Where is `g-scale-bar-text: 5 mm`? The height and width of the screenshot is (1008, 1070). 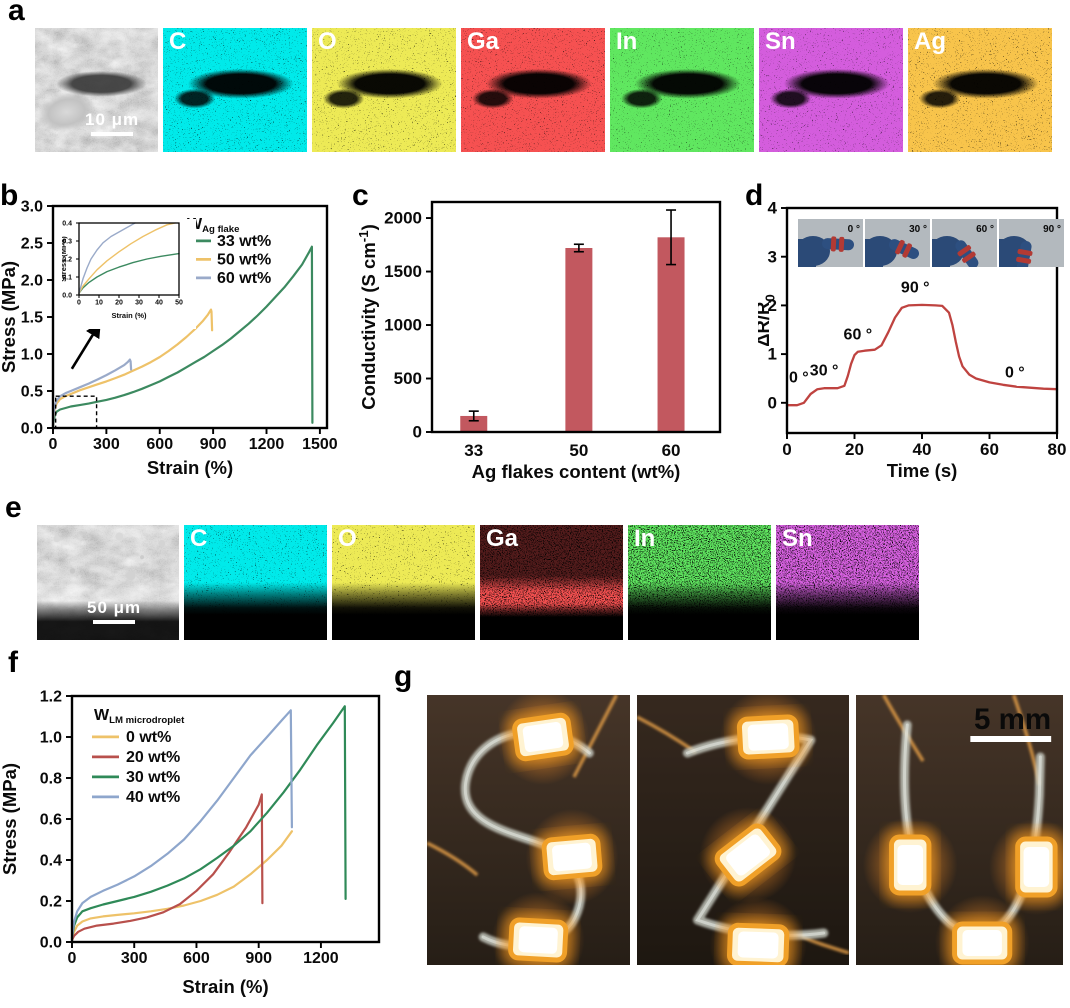 g-scale-bar-text: 5 mm is located at coordinates (1012, 719).